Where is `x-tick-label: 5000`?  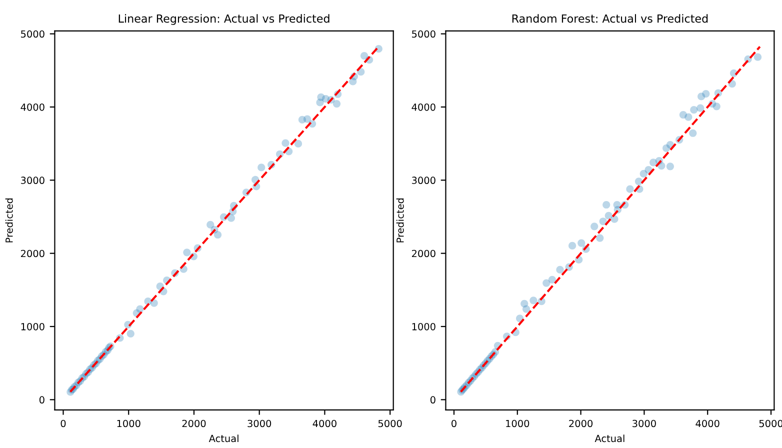
x-tick-label: 5000 is located at coordinates (390, 424).